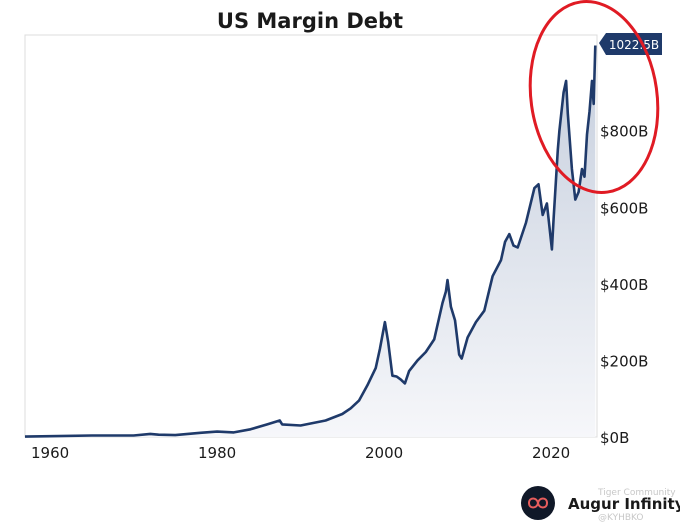  Describe the element at coordinates (621, 518) in the screenshot. I see `watermark-line2: @KYHBKO` at that location.